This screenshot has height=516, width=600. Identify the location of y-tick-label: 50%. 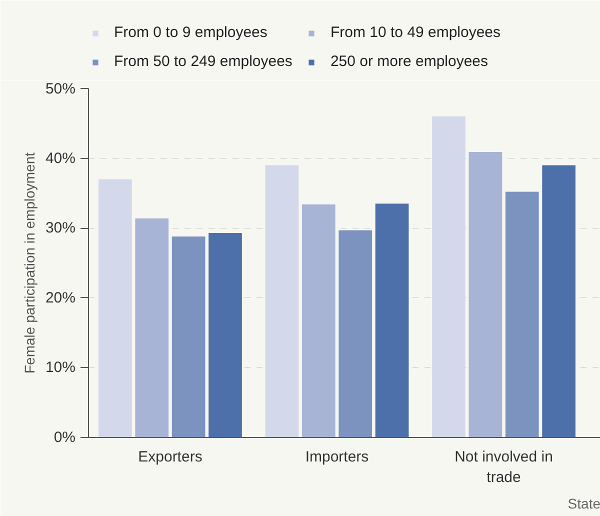
(60, 89).